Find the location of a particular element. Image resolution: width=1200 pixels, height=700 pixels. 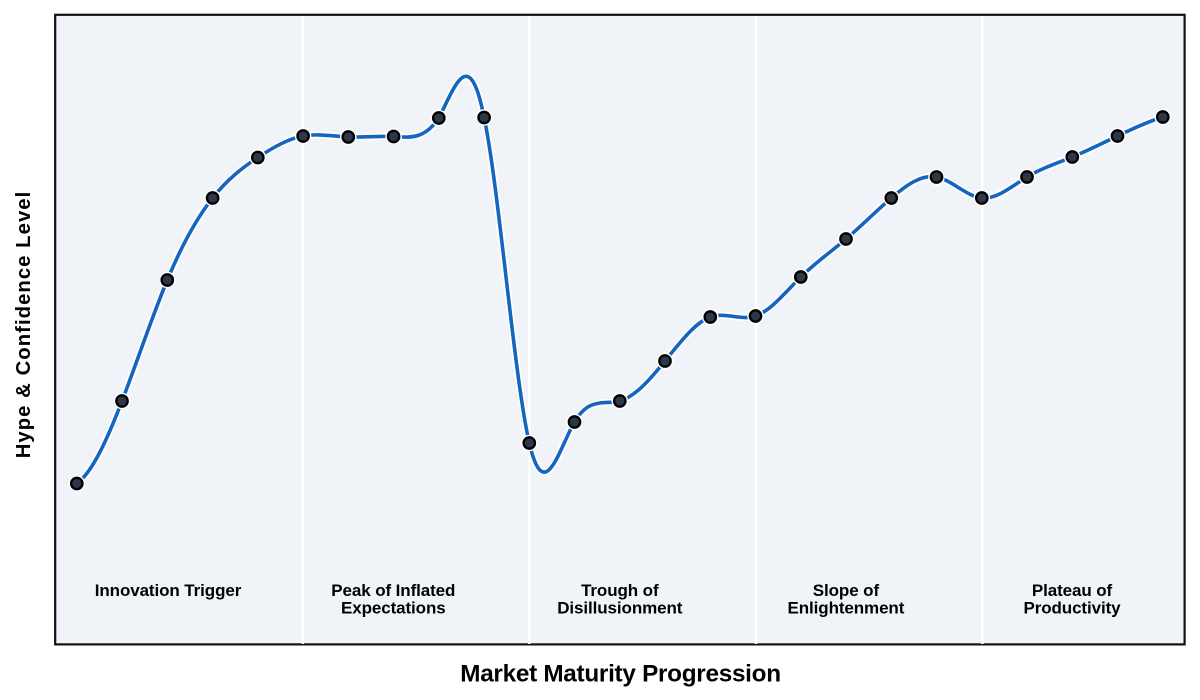

svg-text: Peak of Inflated is located at coordinates (393, 590).